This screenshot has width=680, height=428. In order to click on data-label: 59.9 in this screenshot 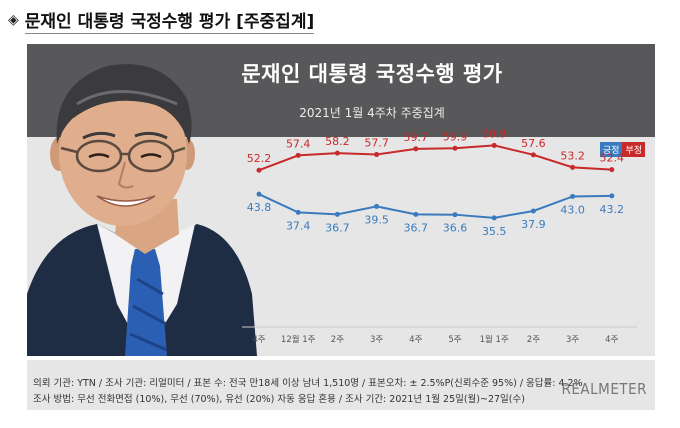, I will do `click(455, 136)`.